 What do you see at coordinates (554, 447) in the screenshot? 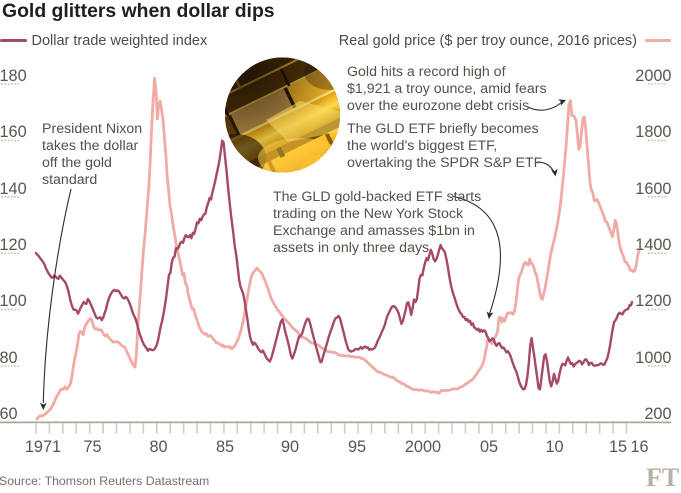
I see `svg-text: 10` at bounding box center [554, 447].